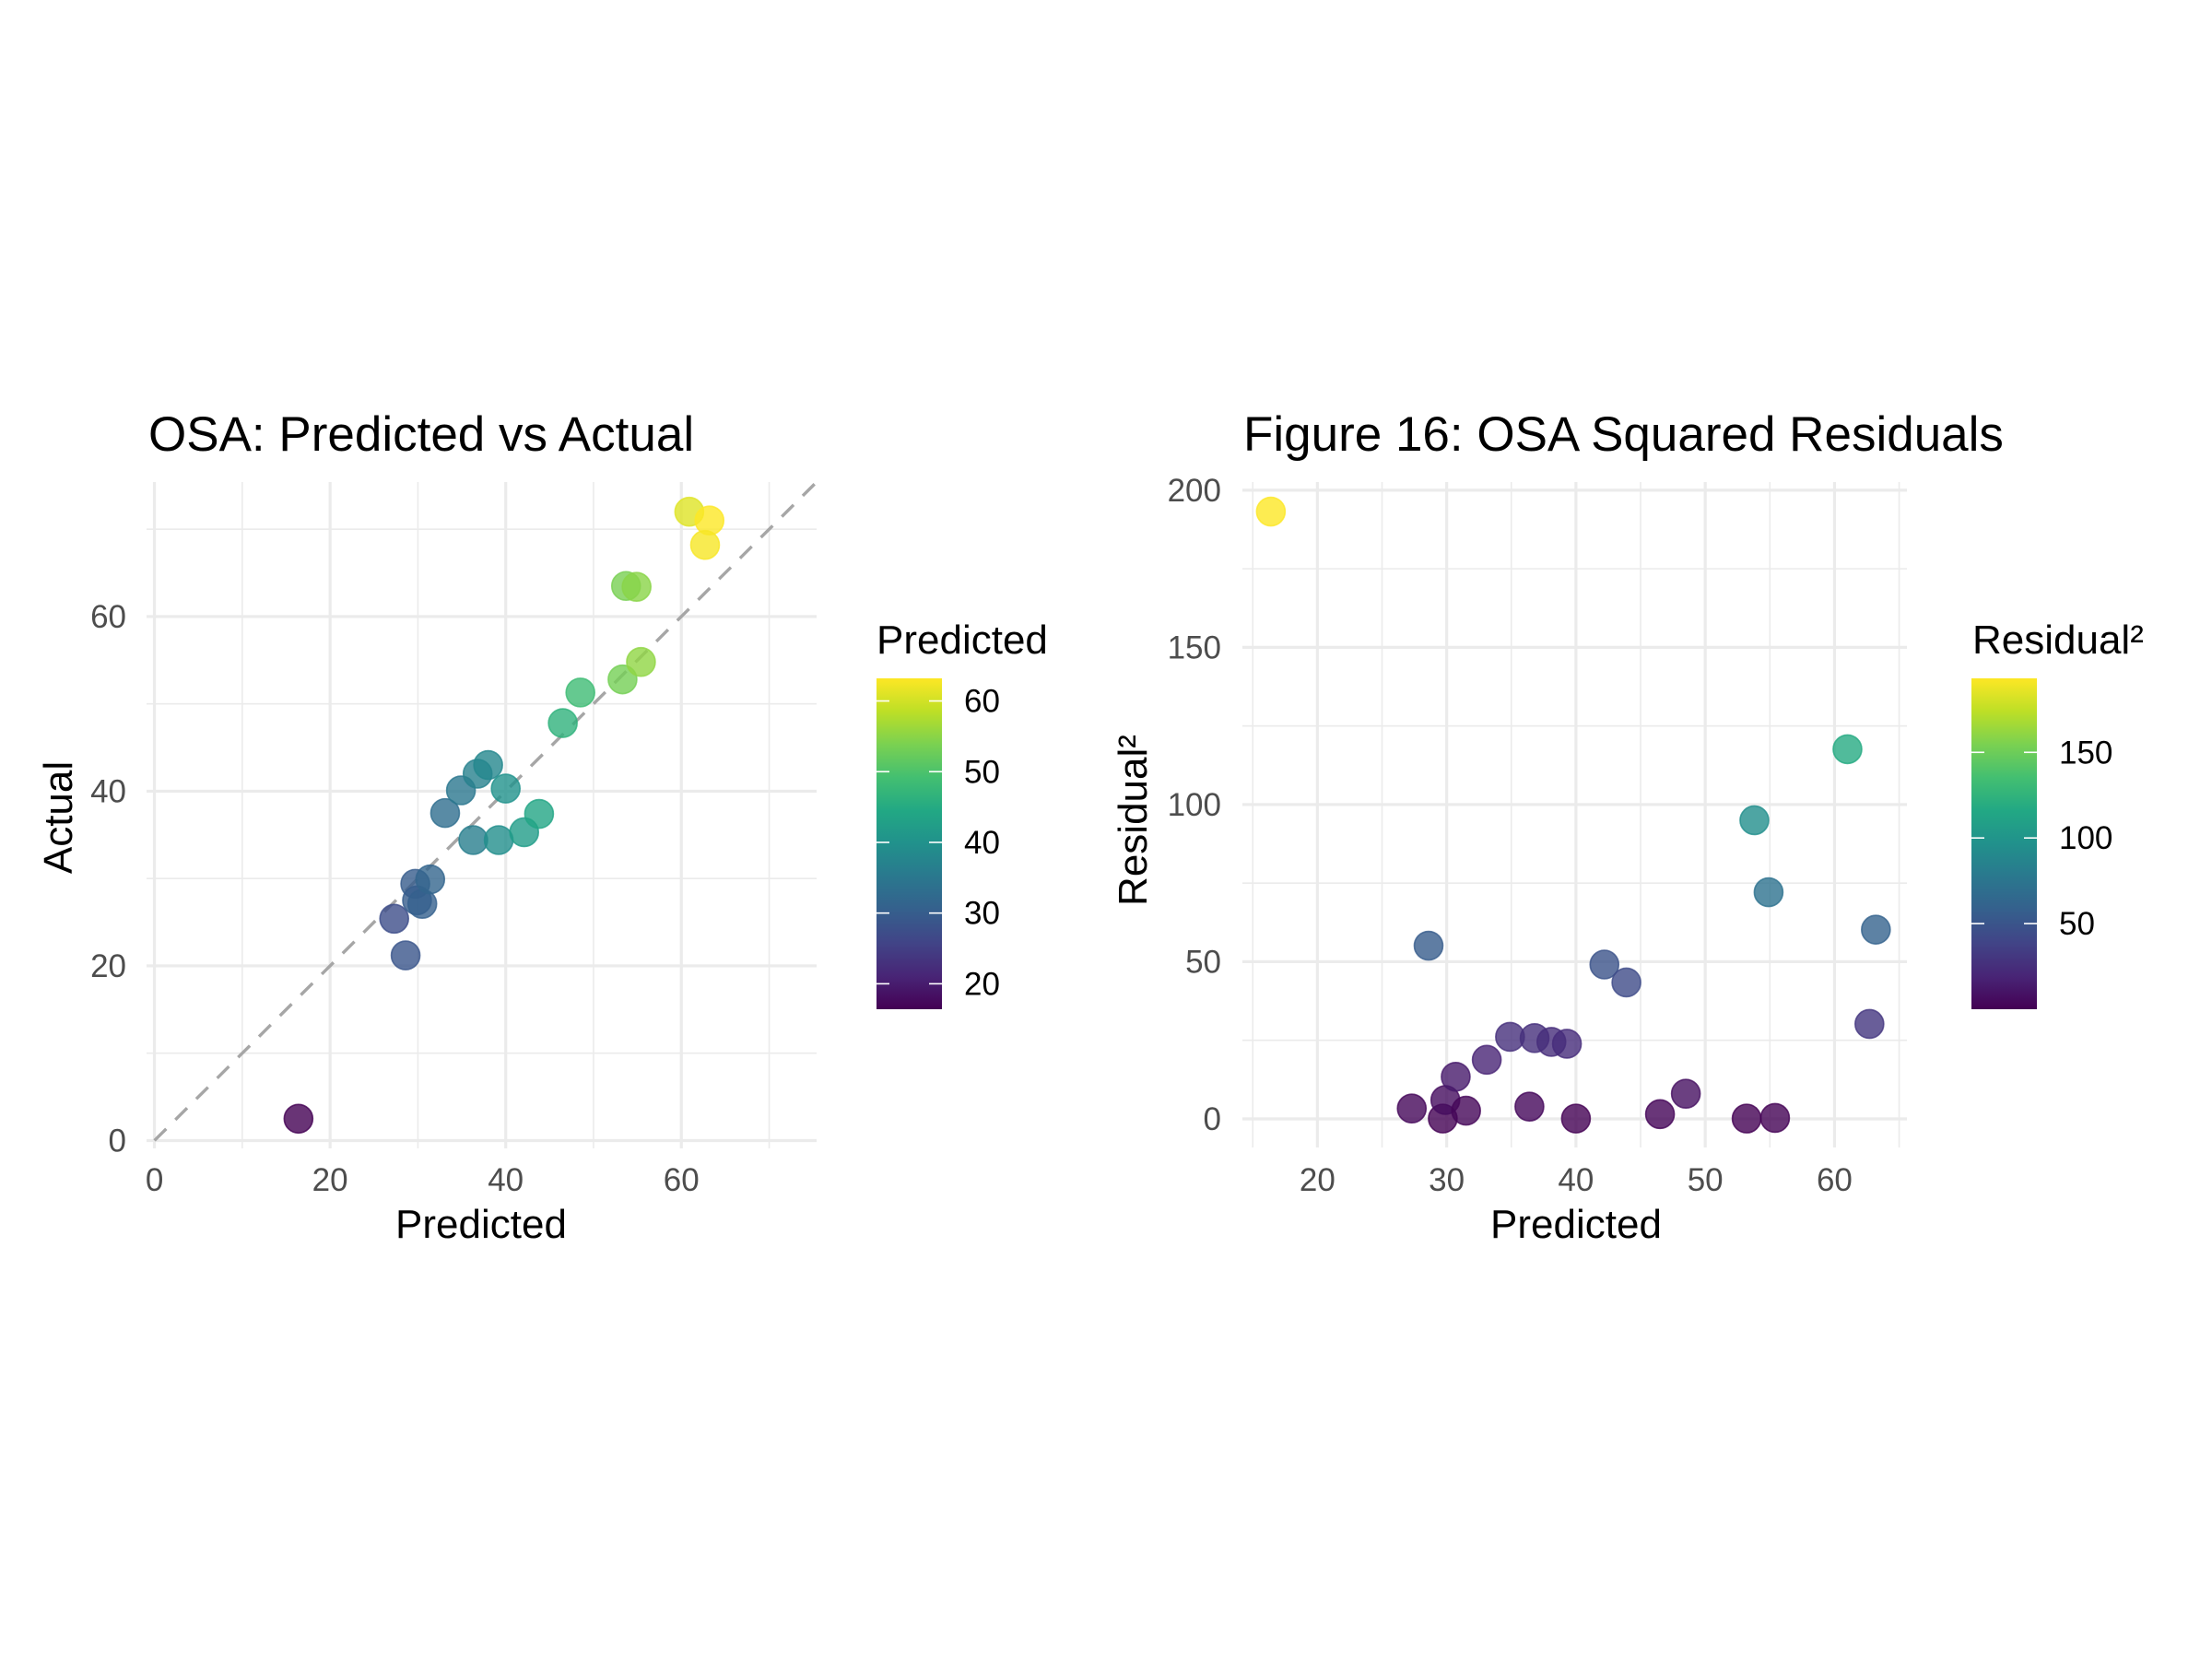 The width and height of the screenshot is (2212, 1659). I want to click on x-tick-label: 0, so click(154, 1180).